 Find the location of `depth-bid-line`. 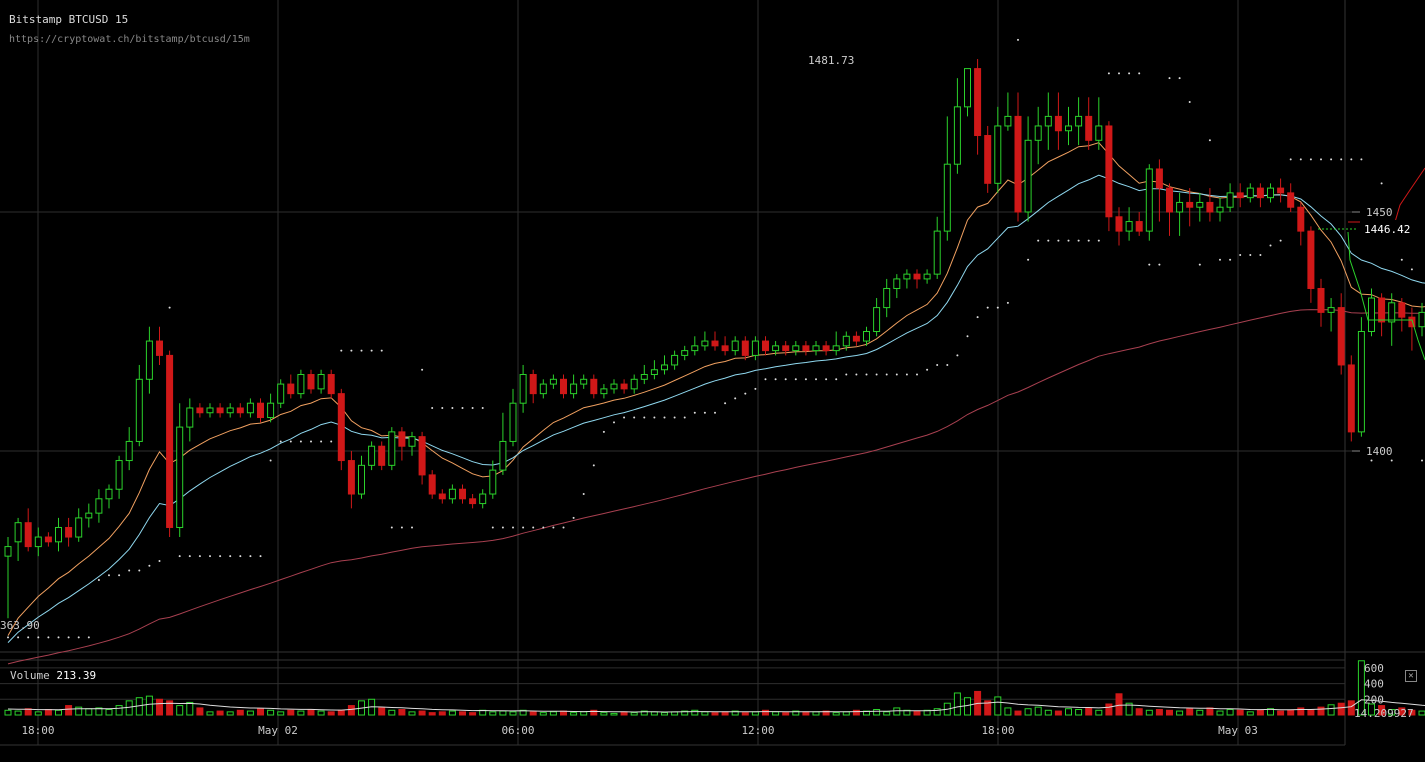

depth-bid-line is located at coordinates (1386, 296).